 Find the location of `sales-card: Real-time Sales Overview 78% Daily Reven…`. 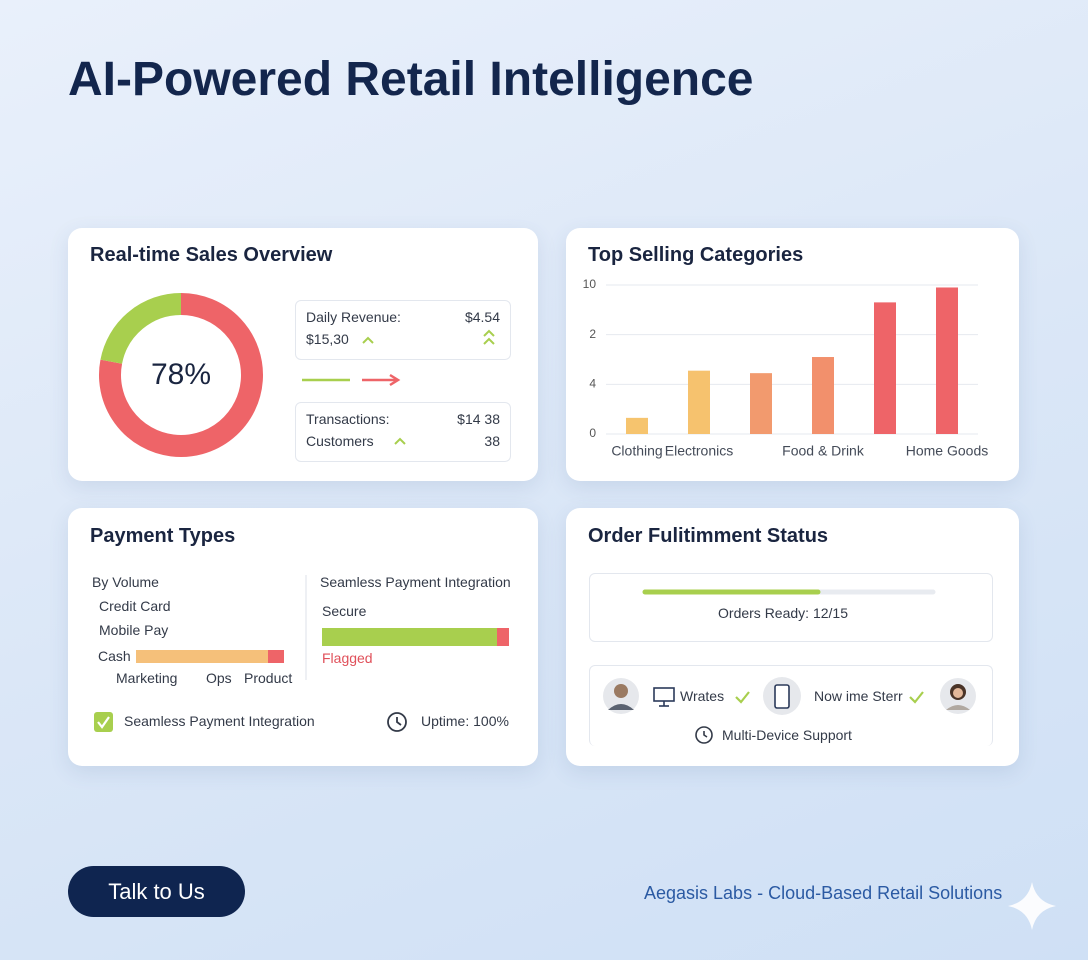

sales-card: Real-time Sales Overview 78% Daily Reven… is located at coordinates (303, 354).